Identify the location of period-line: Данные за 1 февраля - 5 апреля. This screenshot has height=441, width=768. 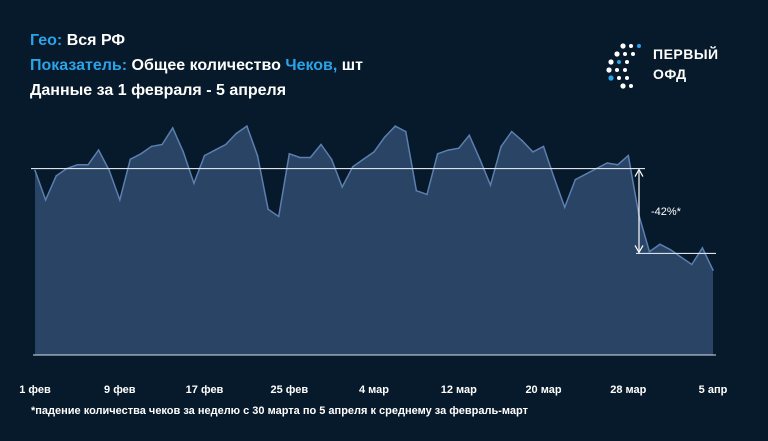
(158, 90).